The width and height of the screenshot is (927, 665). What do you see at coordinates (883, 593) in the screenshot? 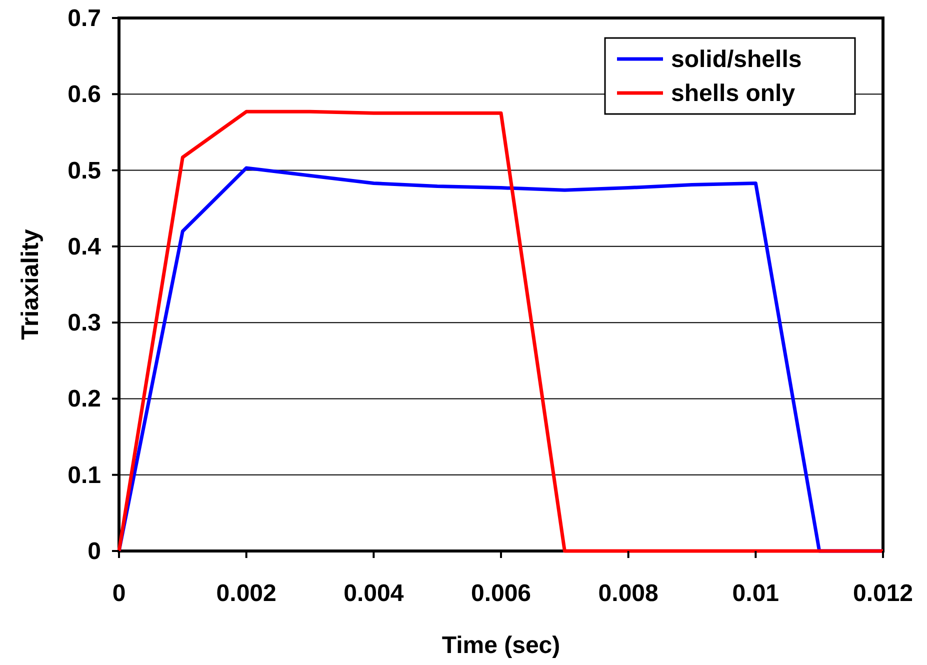
I see `x-tick-label: 0.012` at bounding box center [883, 593].